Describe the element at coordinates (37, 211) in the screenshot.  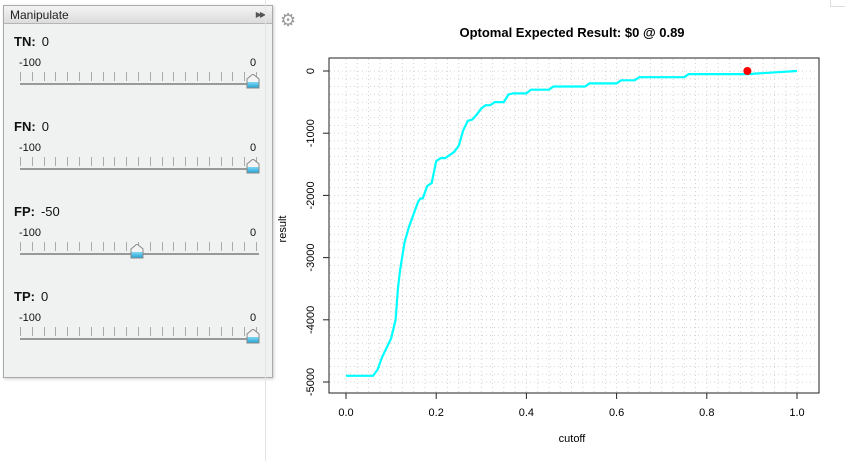
I see `control-label: FP: -50` at that location.